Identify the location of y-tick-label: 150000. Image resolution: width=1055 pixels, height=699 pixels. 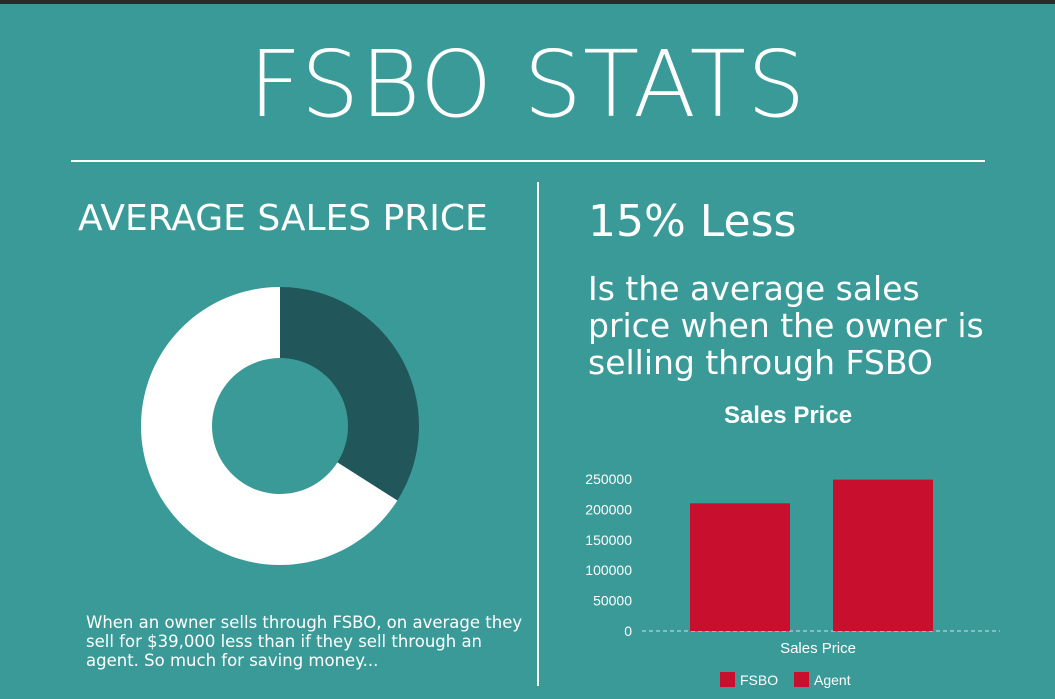
(608, 540).